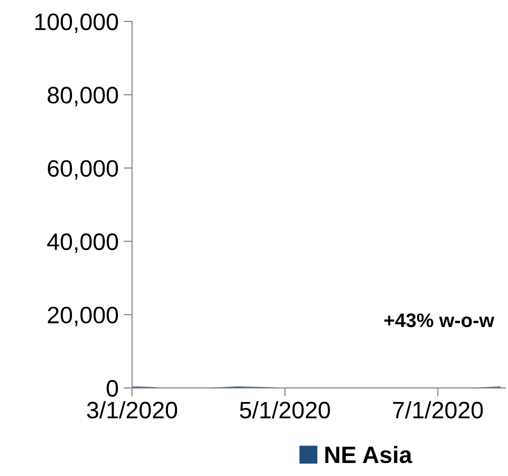 Image resolution: width=508 pixels, height=476 pixels. Describe the element at coordinates (368, 455) in the screenshot. I see `legend-label: NE Asia` at that location.